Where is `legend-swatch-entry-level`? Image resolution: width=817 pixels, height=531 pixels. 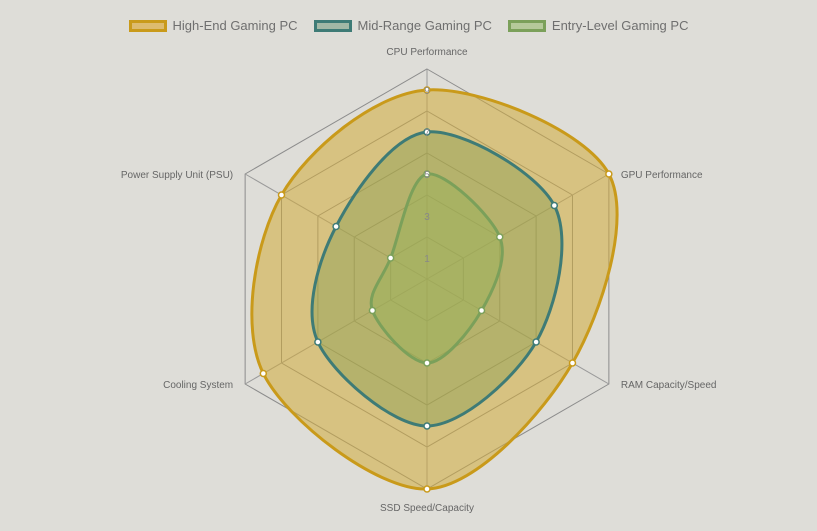 legend-swatch-entry-level is located at coordinates (526, 25).